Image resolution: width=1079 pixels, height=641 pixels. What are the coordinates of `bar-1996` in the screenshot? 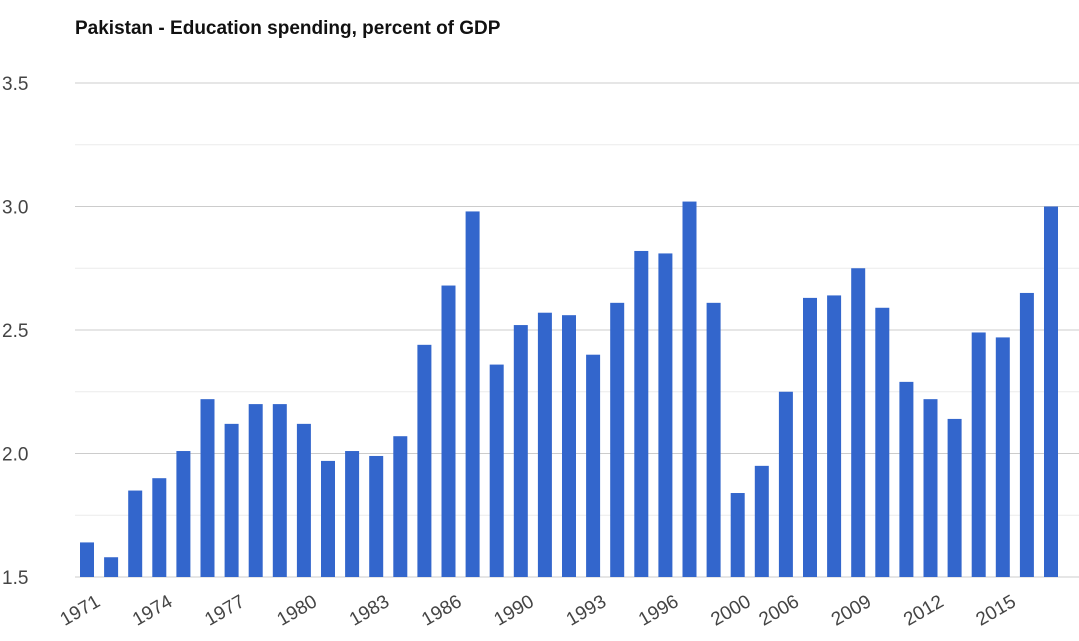 It's located at (665, 415).